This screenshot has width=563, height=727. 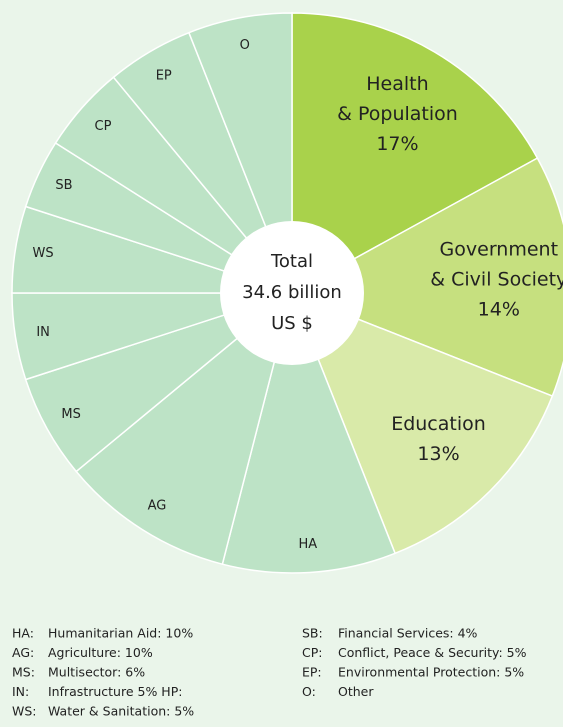 What do you see at coordinates (438, 424) in the screenshot?
I see `slice-label: Education` at bounding box center [438, 424].